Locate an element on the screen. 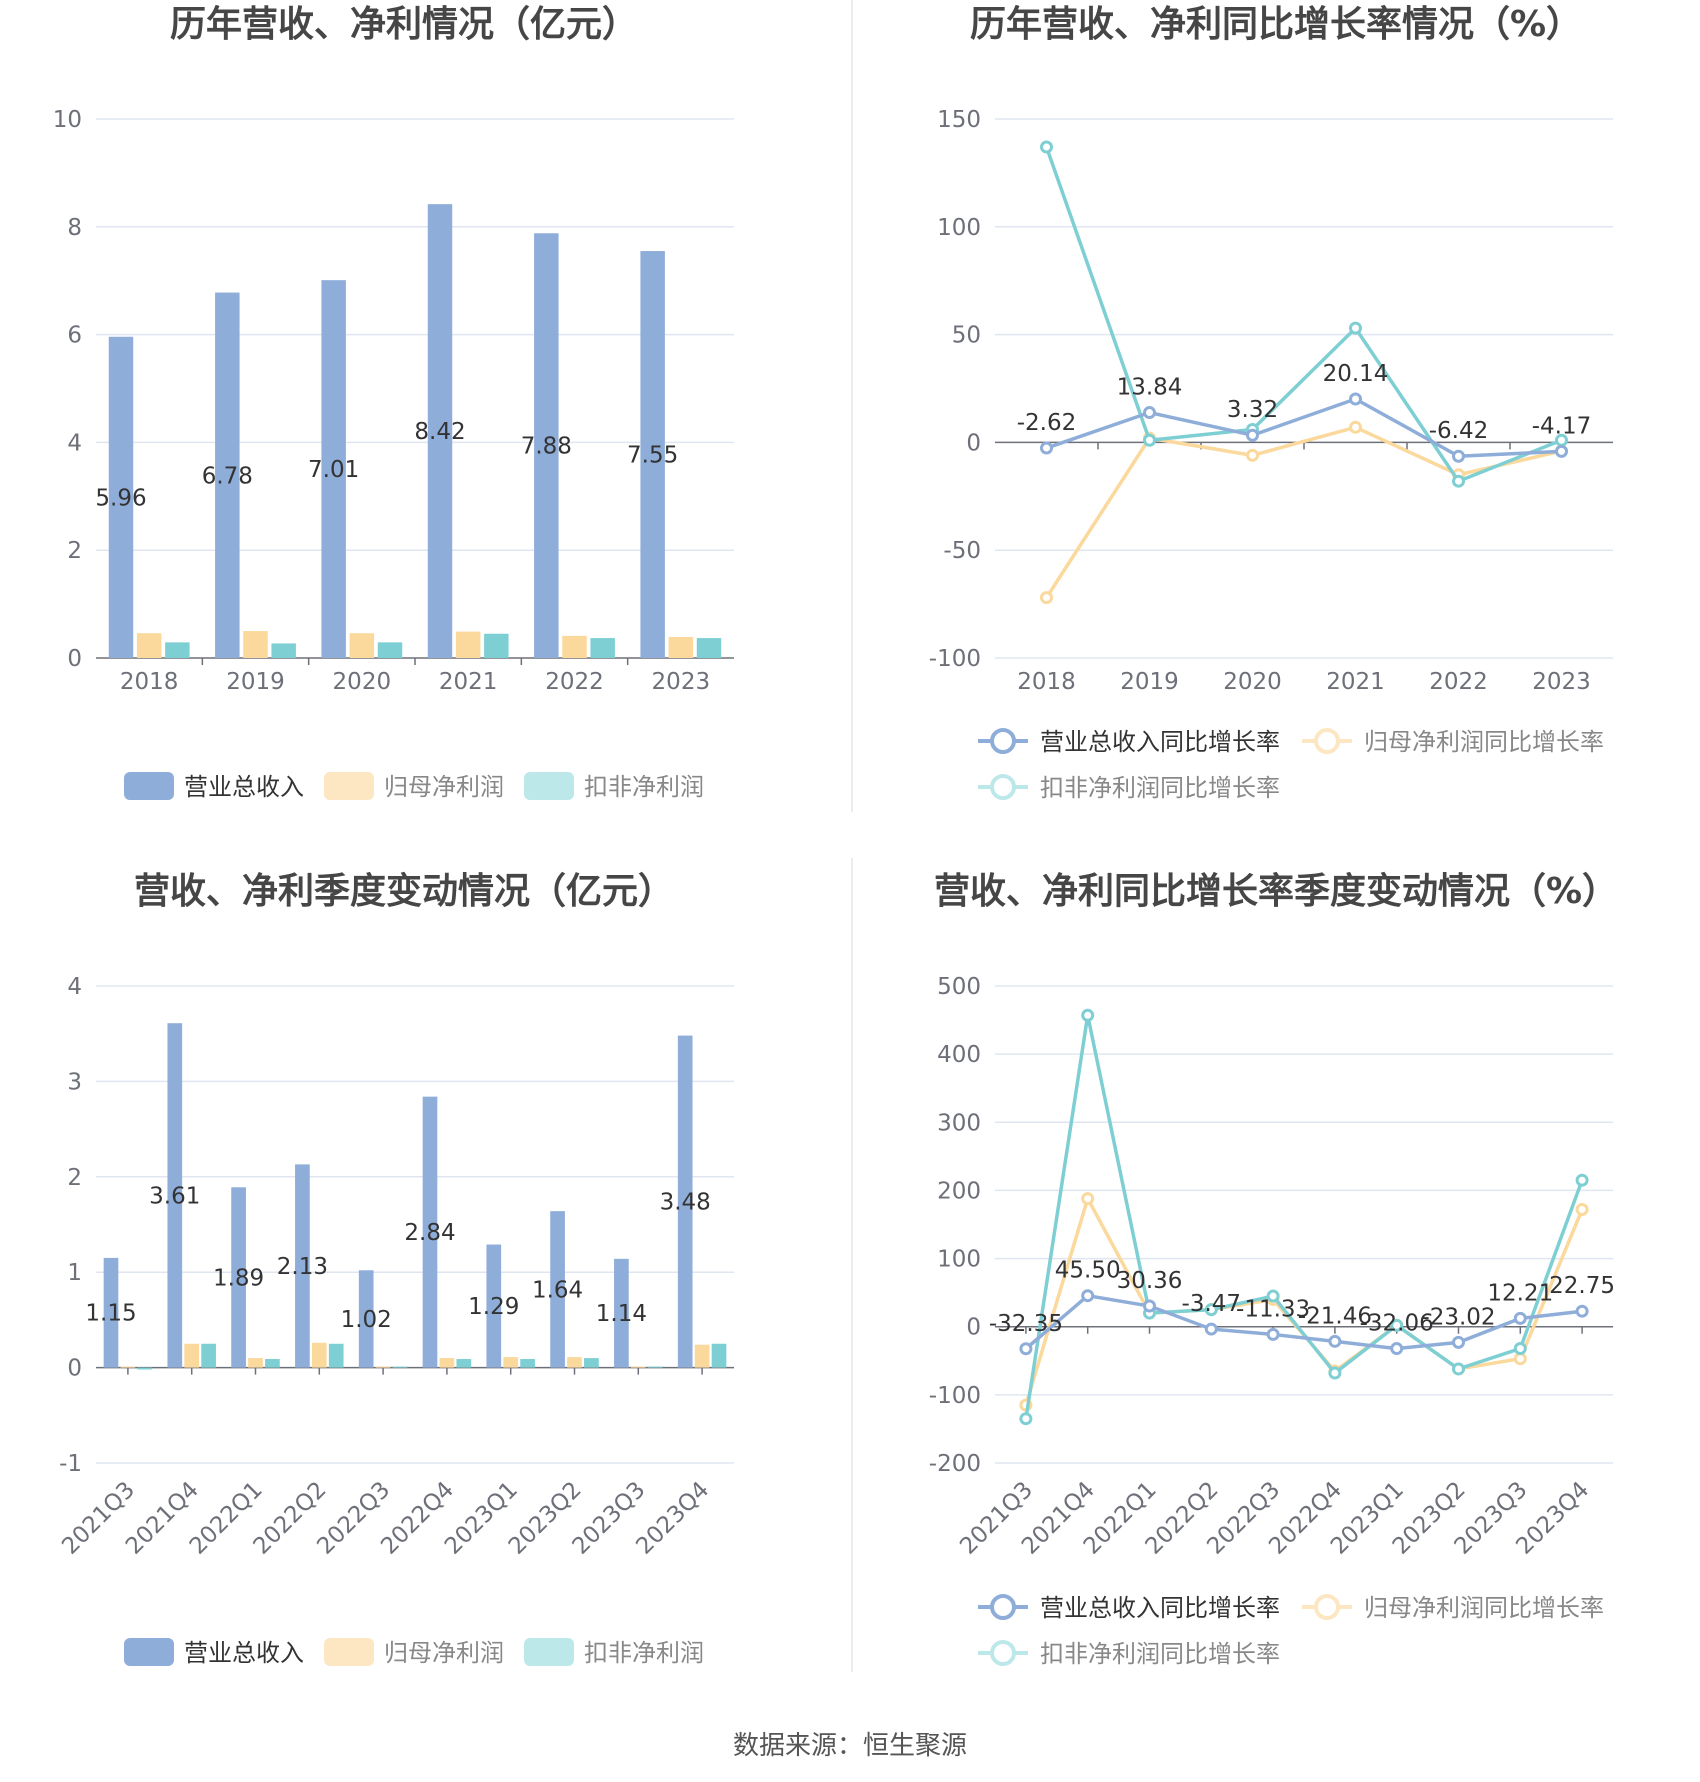 This screenshot has height=1782, width=1700. data-label: -3.47 is located at coordinates (1212, 1304).